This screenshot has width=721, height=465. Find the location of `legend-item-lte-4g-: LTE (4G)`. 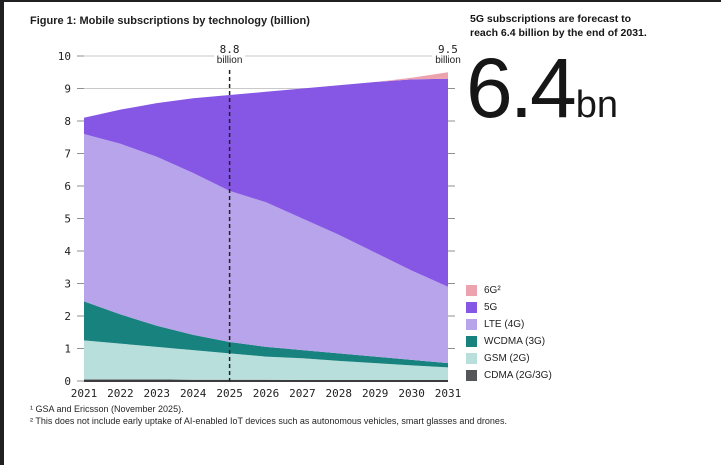

legend-item-lte-4g-: LTE (4G) is located at coordinates (509, 324).